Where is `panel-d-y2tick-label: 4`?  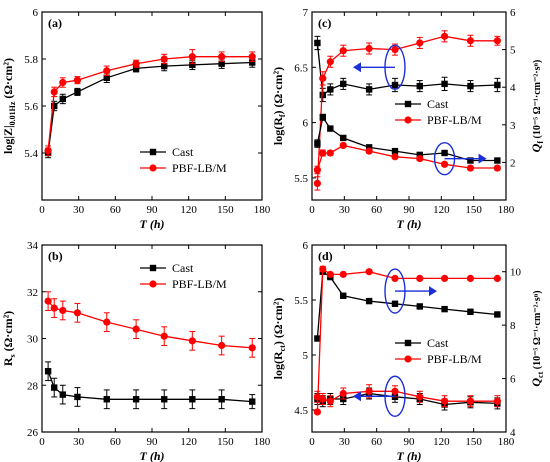 panel-d-y2tick-label: 4 is located at coordinates (513, 433).